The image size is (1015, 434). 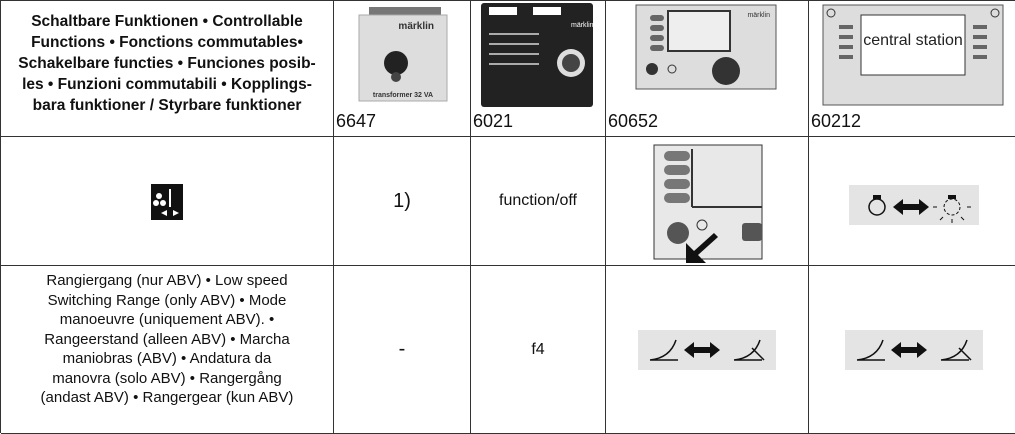 I want to click on device-cell: central station 60212, so click(x=912, y=69).